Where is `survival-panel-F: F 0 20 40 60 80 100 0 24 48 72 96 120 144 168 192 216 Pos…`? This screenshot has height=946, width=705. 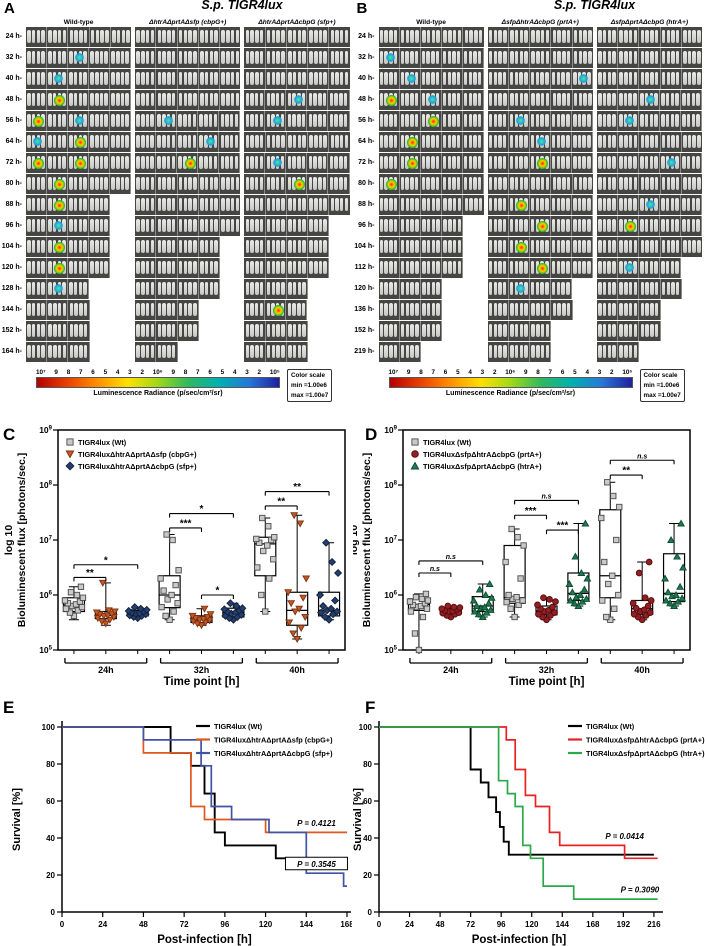 survival-panel-F: F 0 20 40 60 80 100 0 24 48 72 96 120 144 168 192 216 Pos… is located at coordinates (529, 820).